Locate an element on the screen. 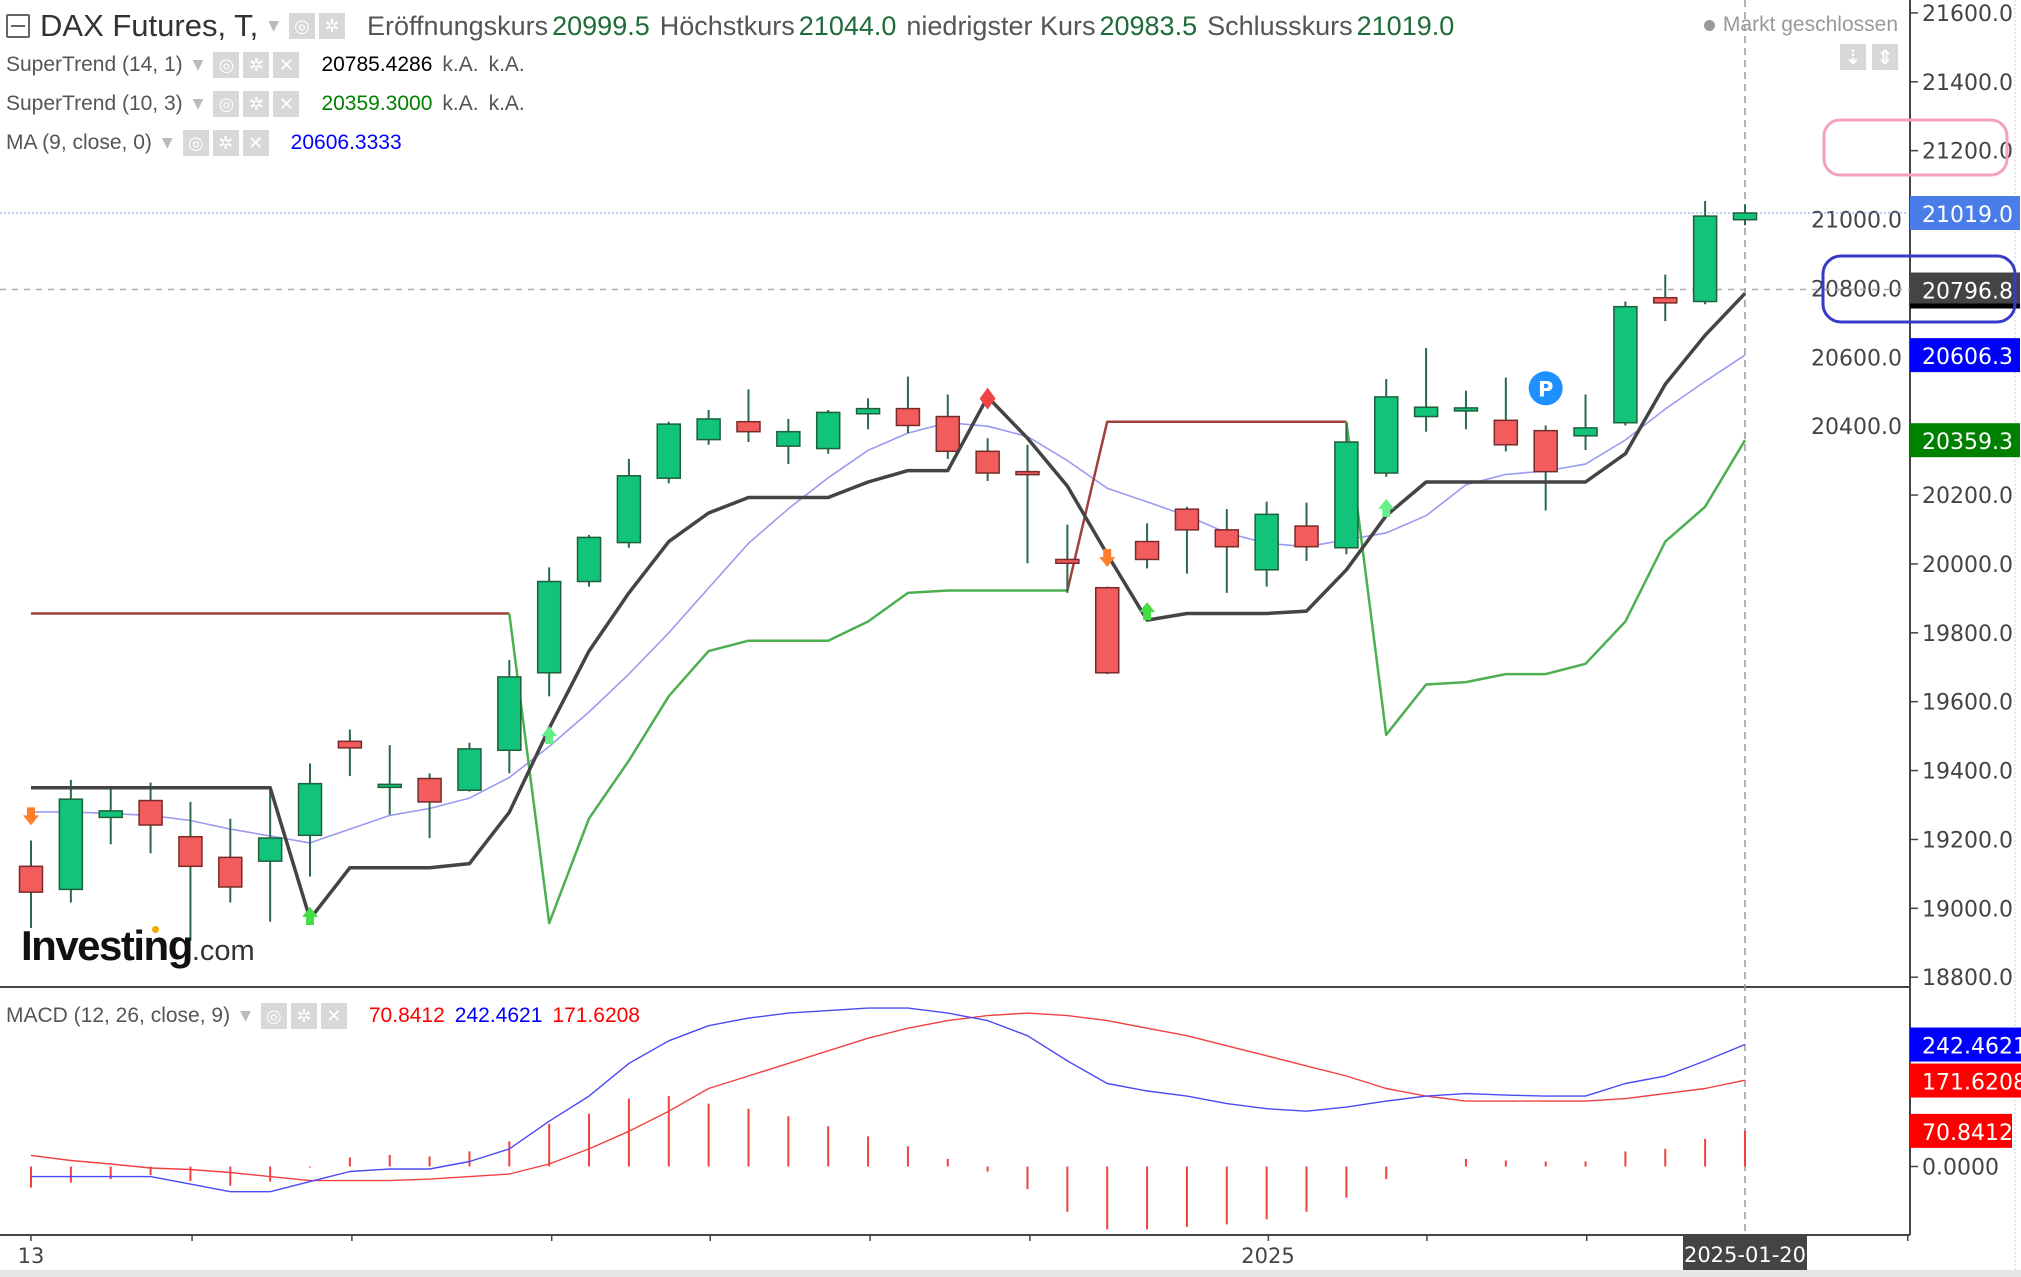  indicator-name: SuperTrend (10, 3) is located at coordinates (94, 103).